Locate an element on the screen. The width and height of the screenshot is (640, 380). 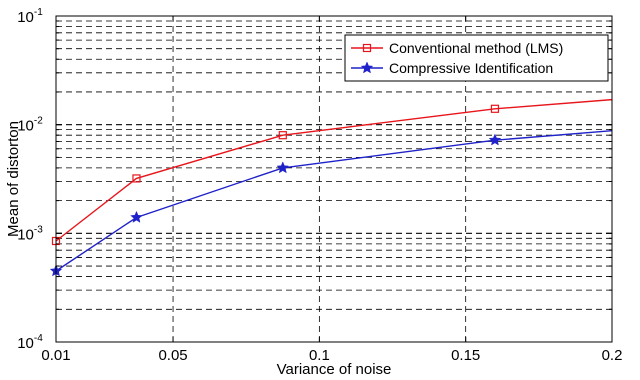
x-axis-label: Variance of noise is located at coordinates (334, 369).